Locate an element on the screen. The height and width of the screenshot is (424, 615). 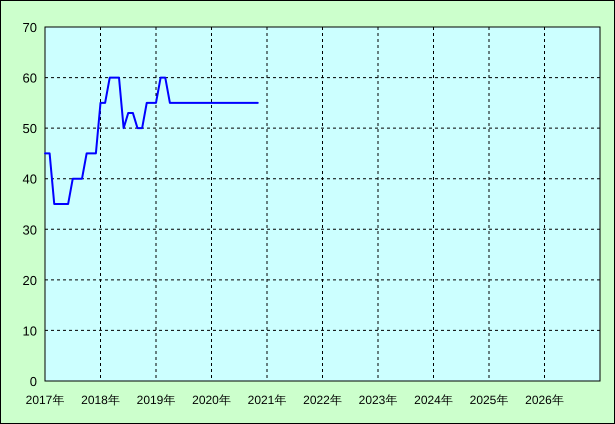
y-tick-label: 30 is located at coordinates (29, 230).